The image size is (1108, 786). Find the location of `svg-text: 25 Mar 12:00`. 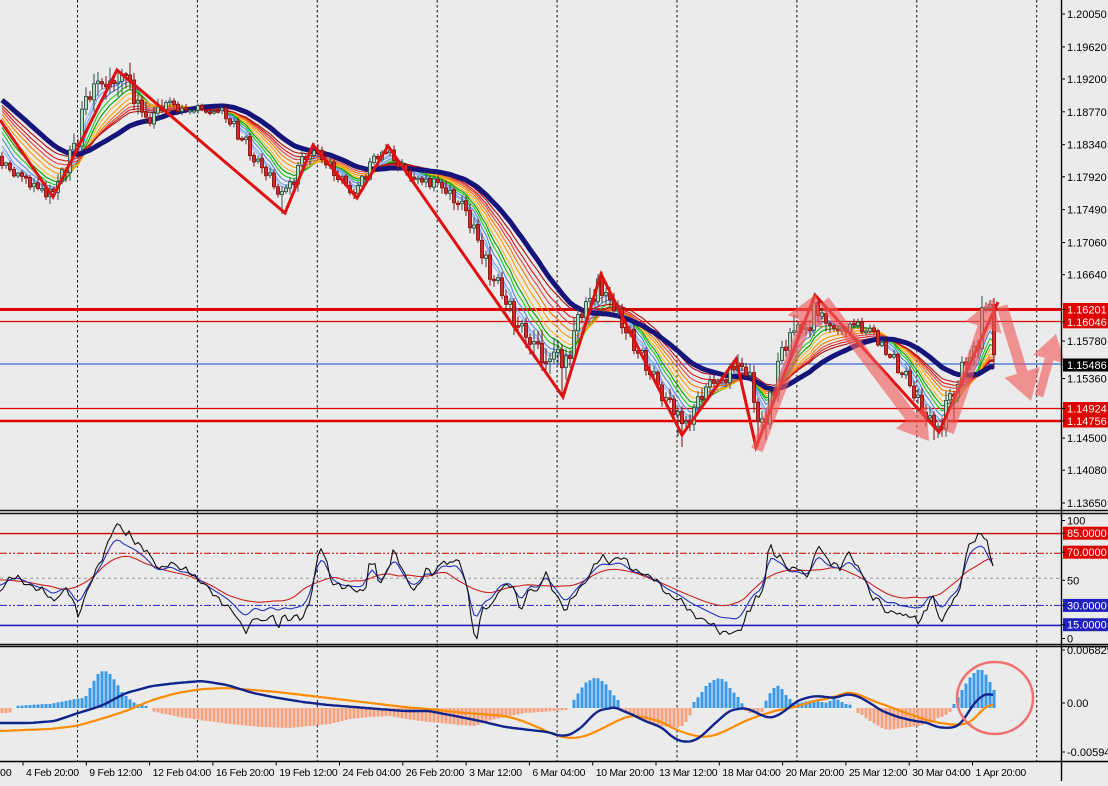

svg-text: 25 Mar 12:00 is located at coordinates (878, 773).